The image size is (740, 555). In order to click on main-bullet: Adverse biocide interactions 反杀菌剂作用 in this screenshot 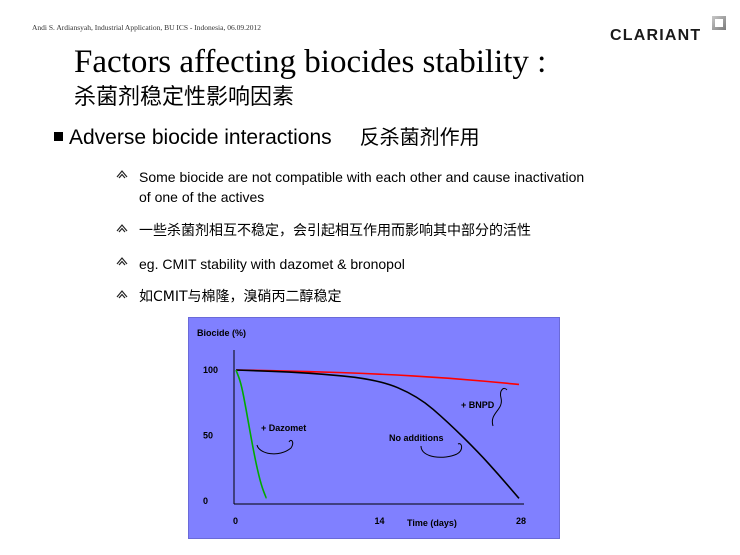, I will do `click(267, 137)`.